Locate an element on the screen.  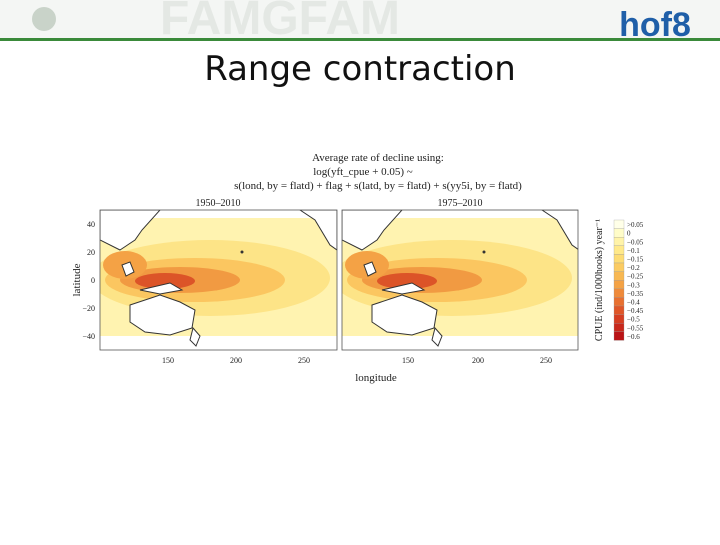
figure-title: Average rate of decline using: is located at coordinates (378, 158).